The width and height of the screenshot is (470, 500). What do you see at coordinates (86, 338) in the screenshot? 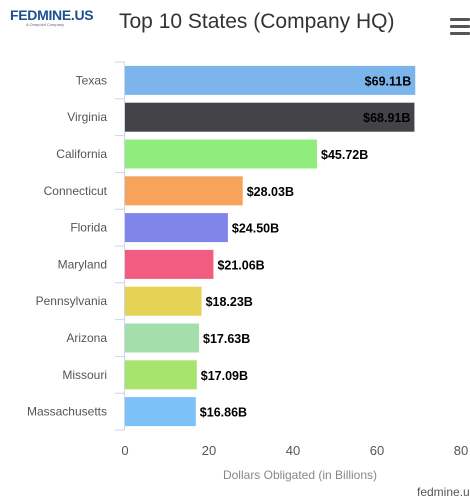
I see `category-label: Arizona` at bounding box center [86, 338].